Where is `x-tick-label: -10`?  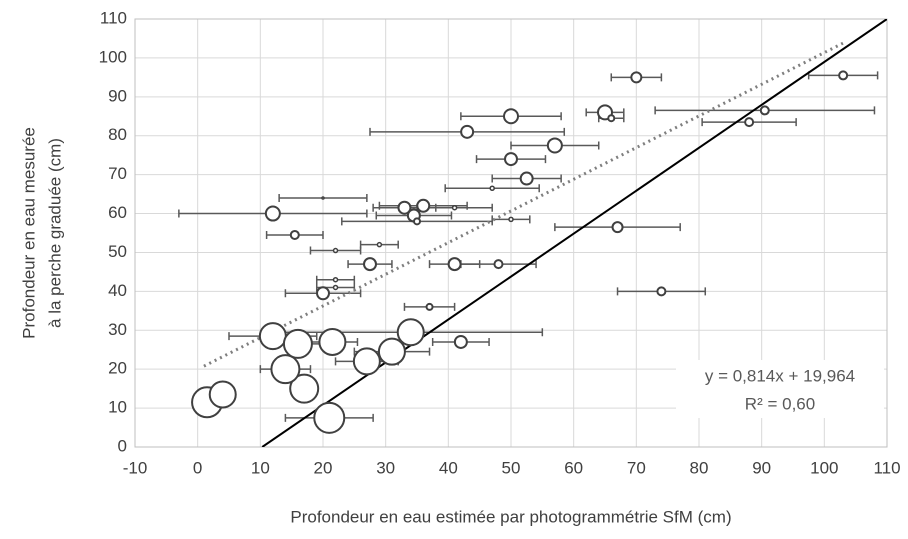
x-tick-label: -10 is located at coordinates (135, 467).